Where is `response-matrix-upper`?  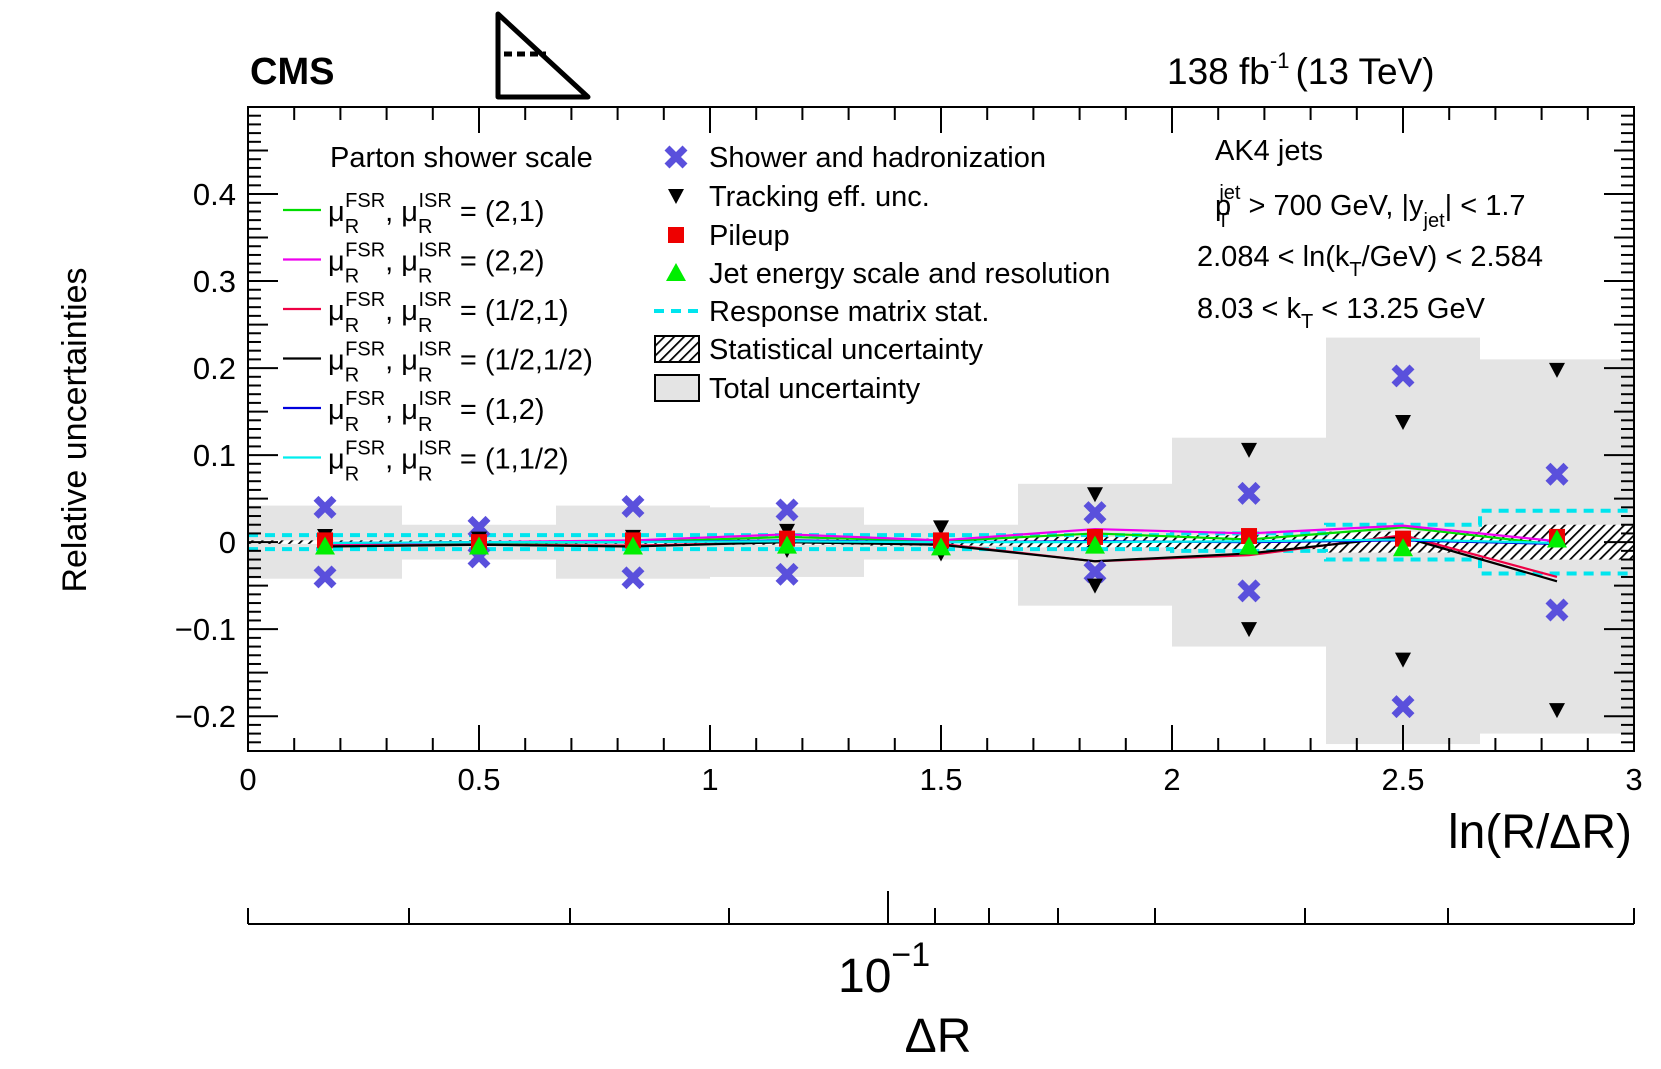 response-matrix-upper is located at coordinates (941, 523).